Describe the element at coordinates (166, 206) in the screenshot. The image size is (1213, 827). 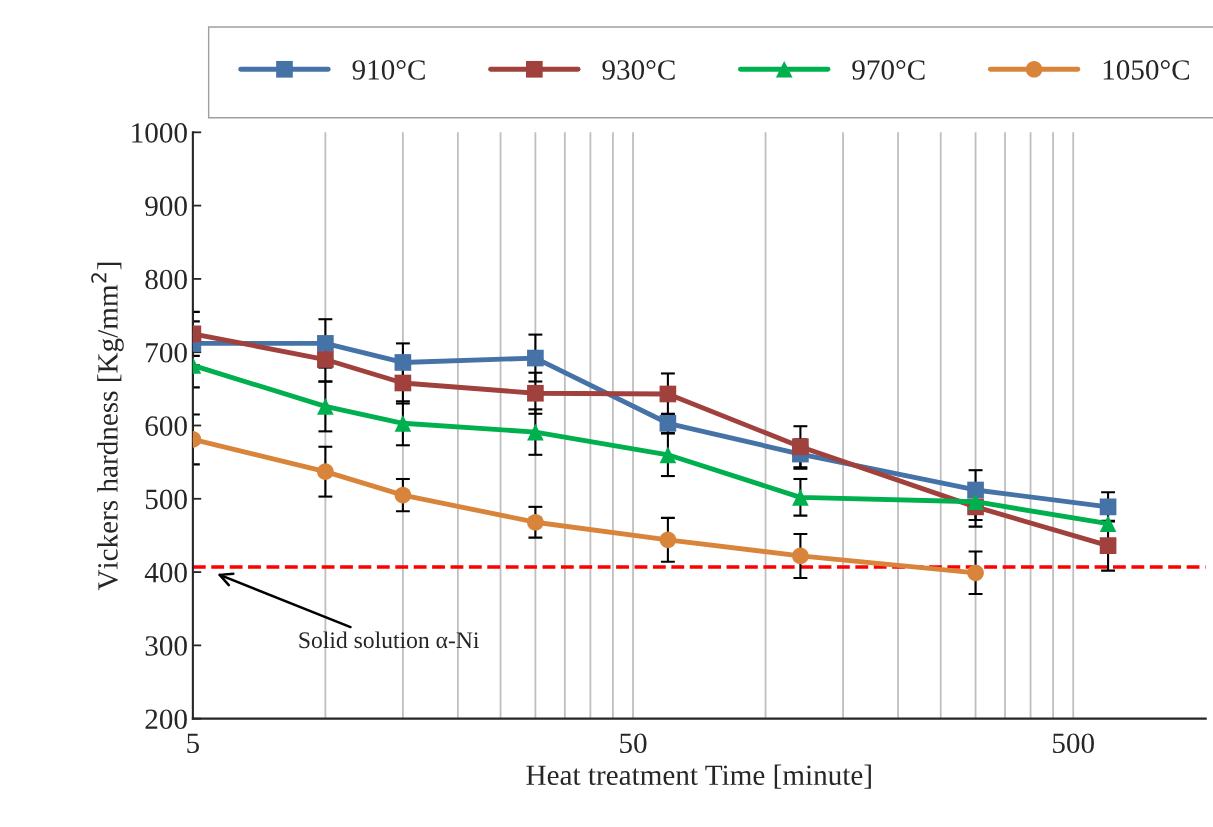
I see `y-tick-label: 900` at that location.